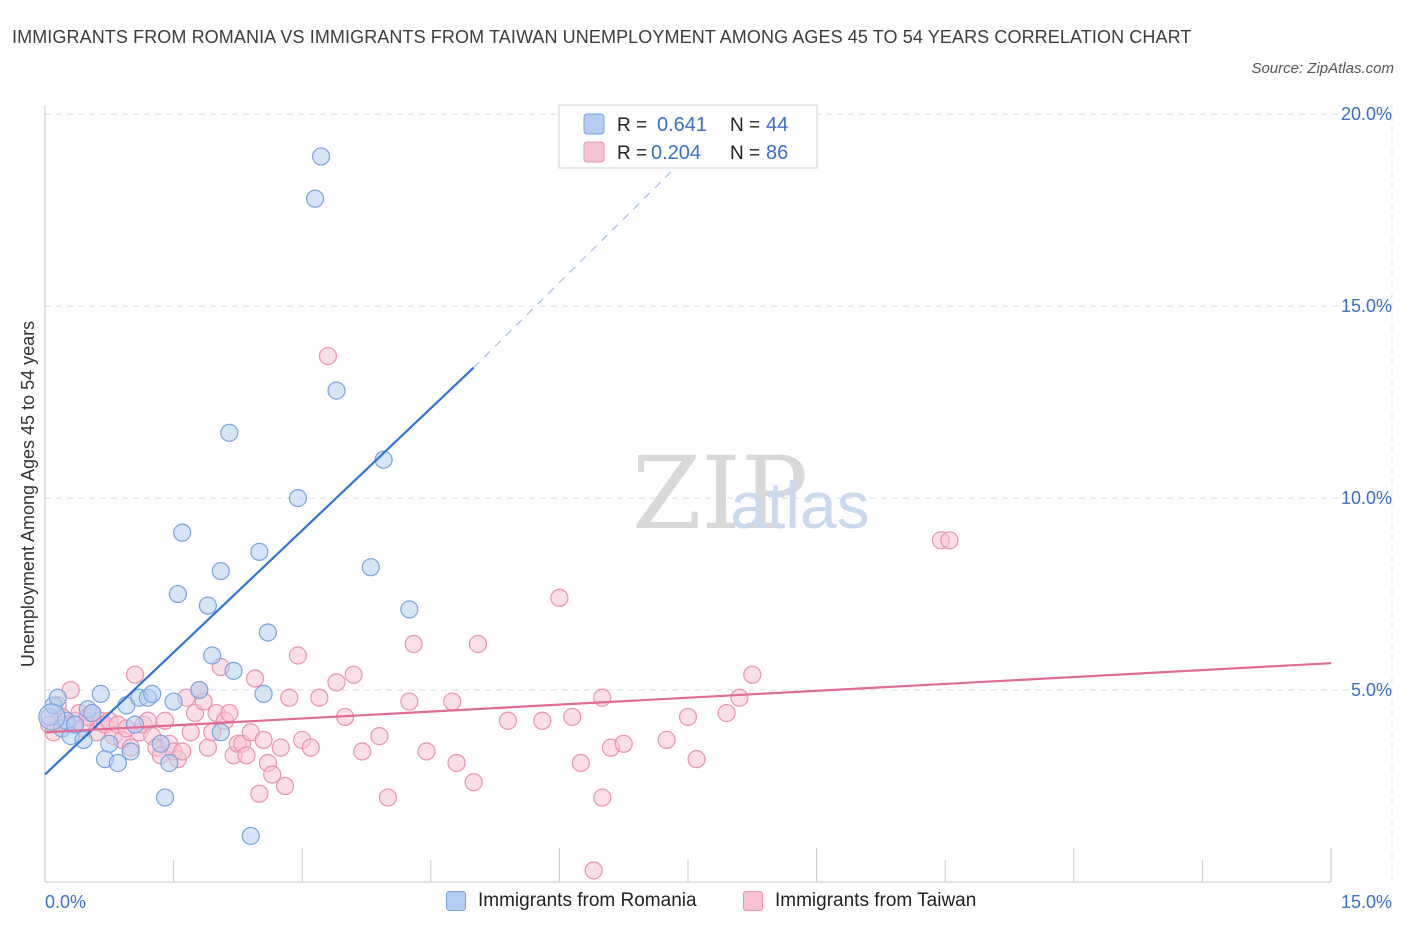  Describe the element at coordinates (1371, 690) in the screenshot. I see `y-tick-label: 5.0%` at that location.